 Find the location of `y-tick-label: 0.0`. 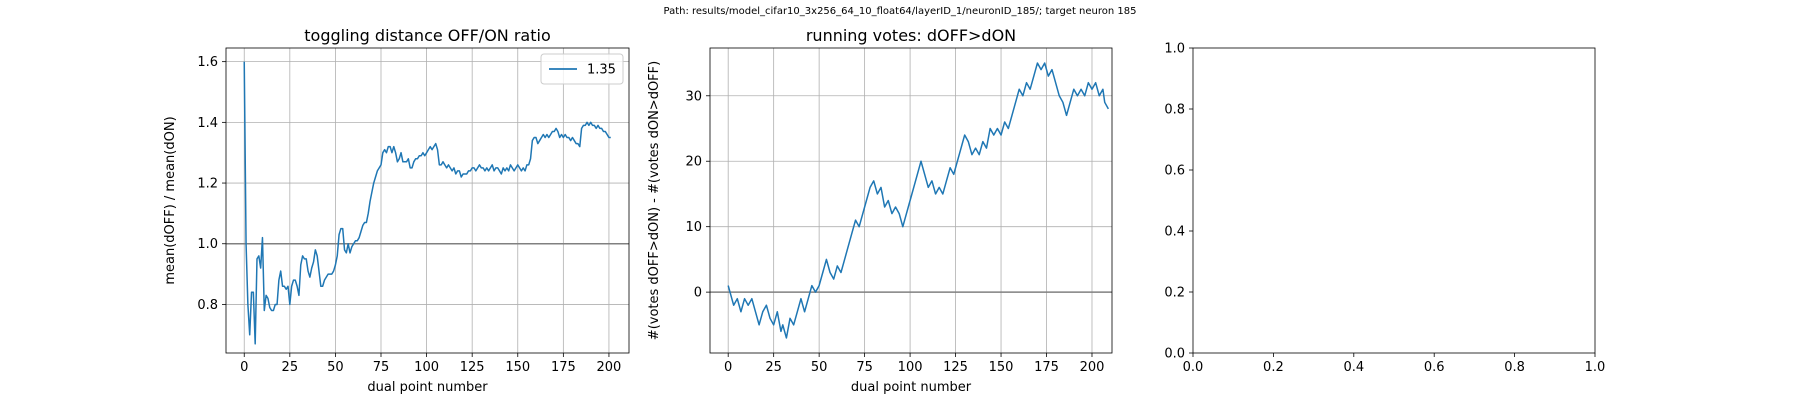

y-tick-label: 0.0 is located at coordinates (1174, 354).